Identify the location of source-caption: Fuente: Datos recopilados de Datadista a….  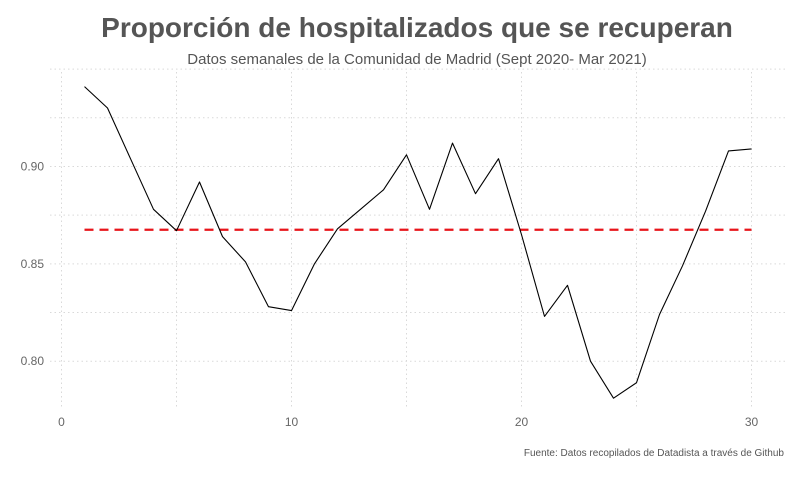
(653, 453).